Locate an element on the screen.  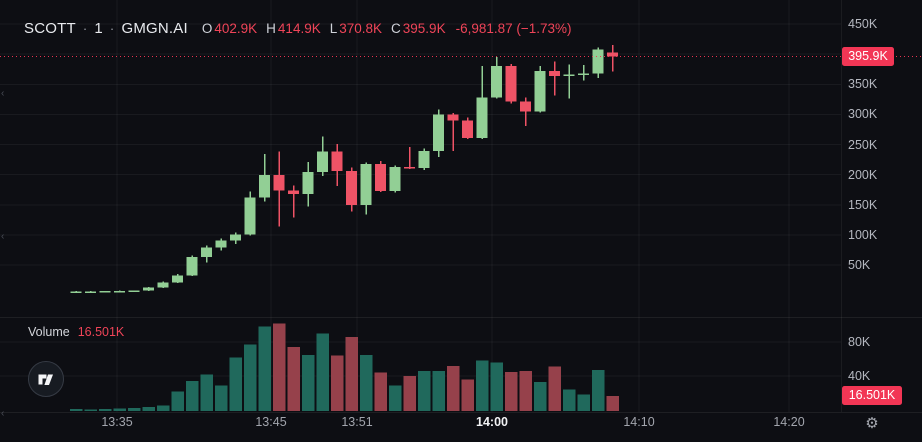
low-label: L is located at coordinates (333, 28).